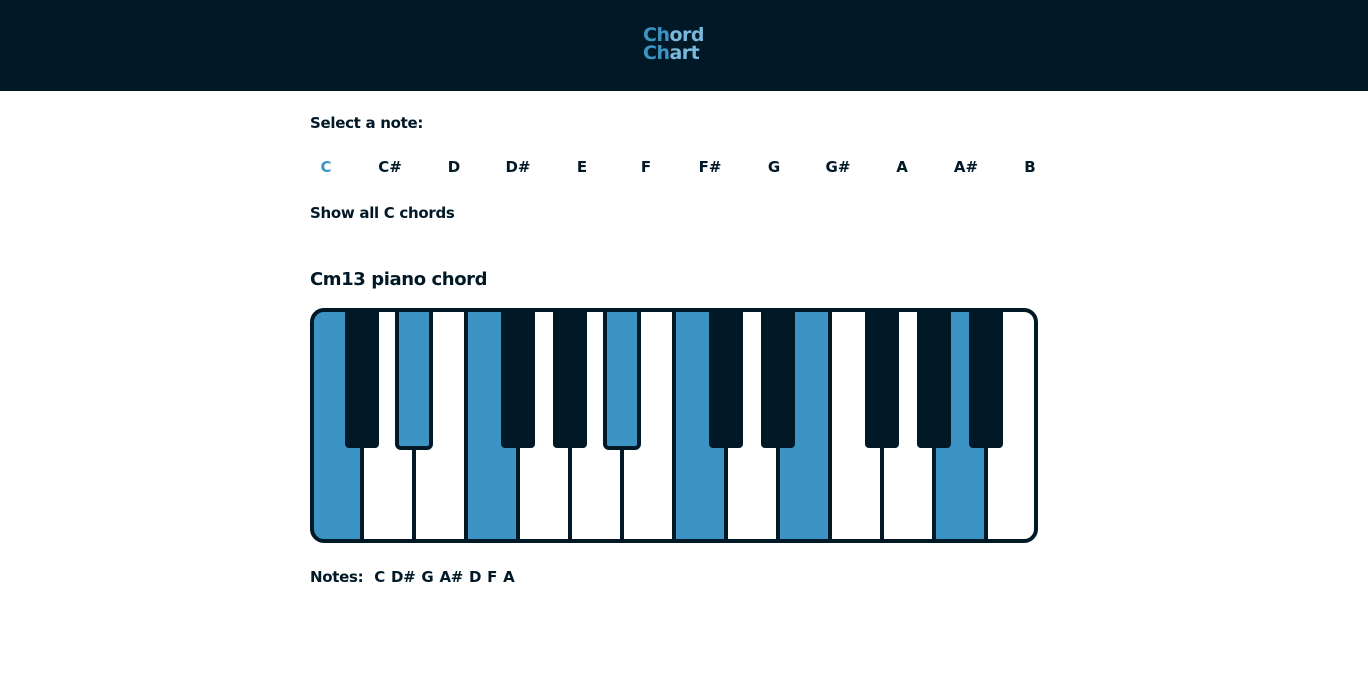  What do you see at coordinates (379, 577) in the screenshot?
I see `chord-note: C` at bounding box center [379, 577].